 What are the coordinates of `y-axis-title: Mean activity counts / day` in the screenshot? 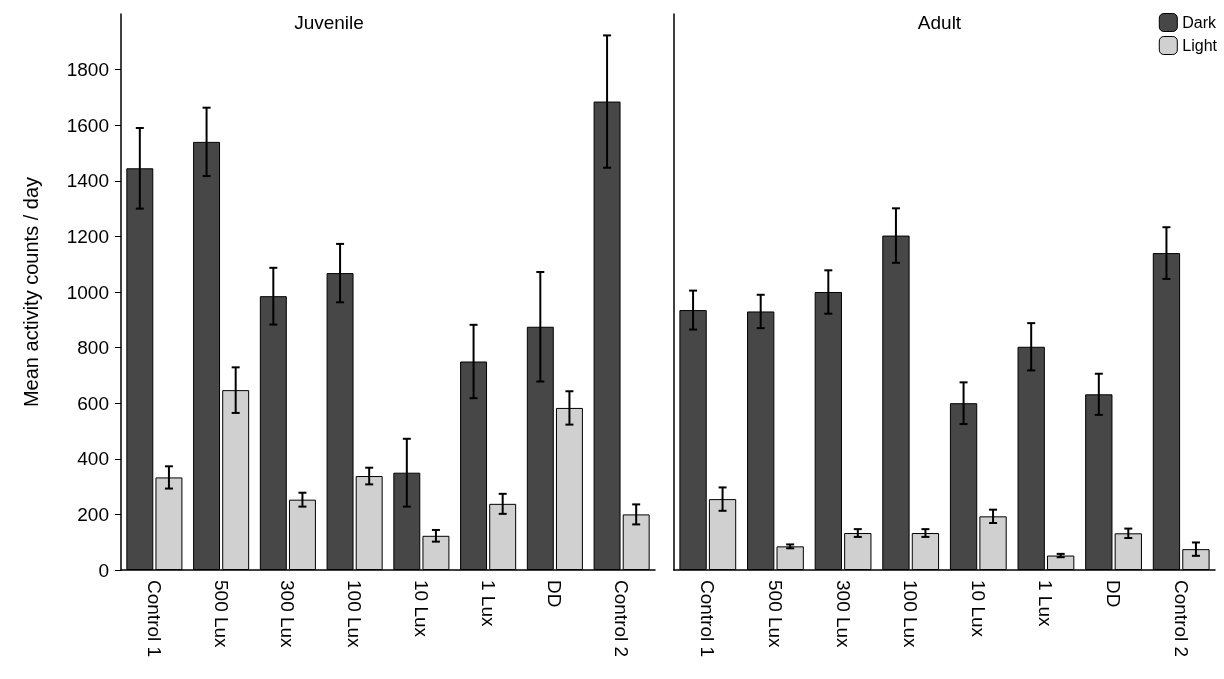 It's located at (31, 292).